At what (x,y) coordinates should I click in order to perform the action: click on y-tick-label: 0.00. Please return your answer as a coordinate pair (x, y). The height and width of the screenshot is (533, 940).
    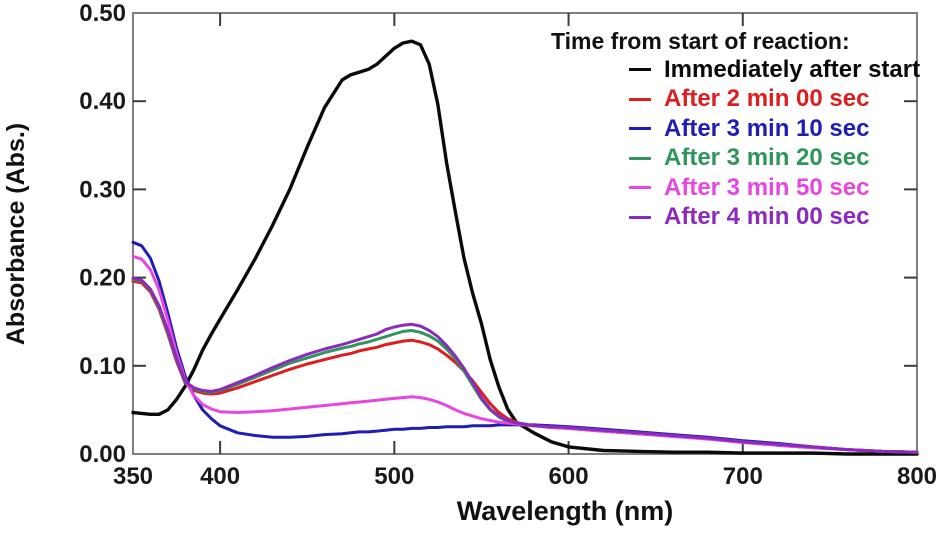
    Looking at the image, I should click on (102, 454).